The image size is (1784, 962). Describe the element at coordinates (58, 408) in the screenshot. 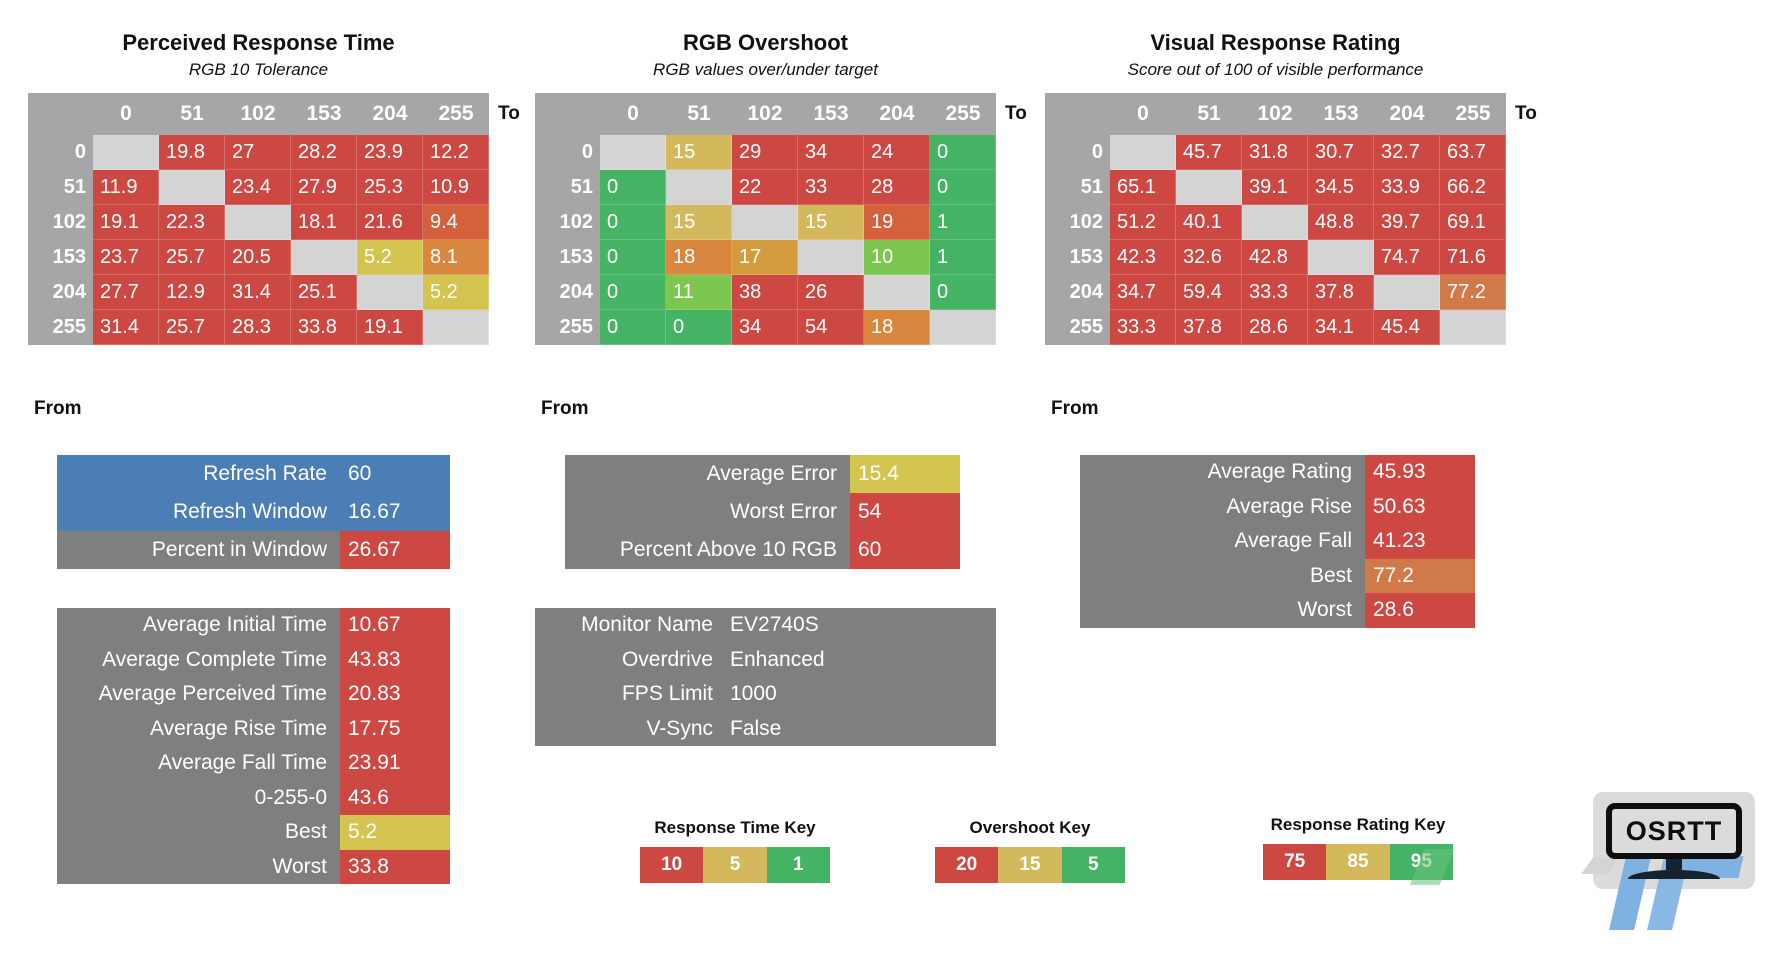

I see `from-label: From` at that location.